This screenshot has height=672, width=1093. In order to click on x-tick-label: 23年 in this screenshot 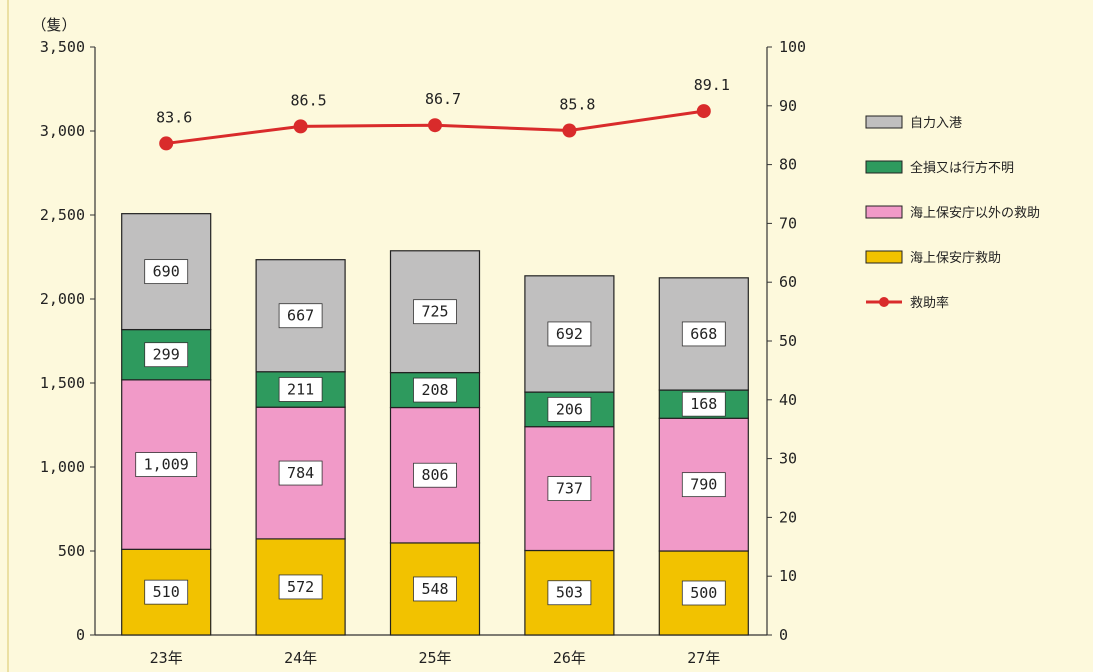, I will do `click(166, 658)`.